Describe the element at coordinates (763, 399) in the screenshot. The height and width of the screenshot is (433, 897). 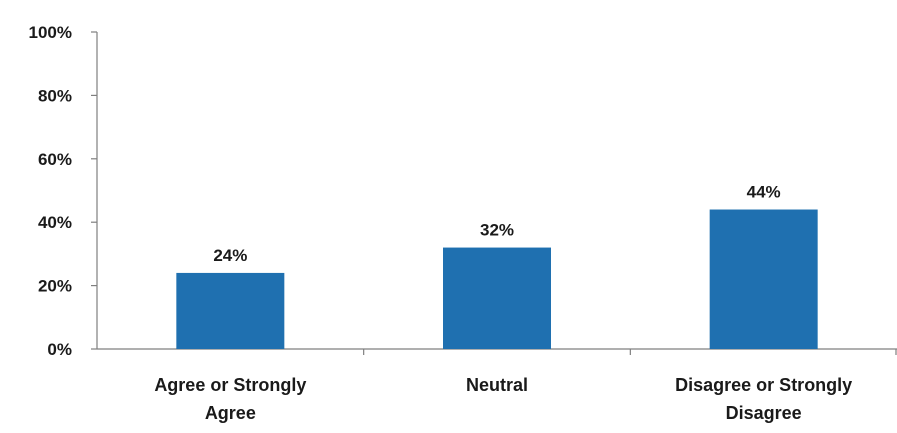
I see `category-label: Disagree or Strongly Disagree` at that location.